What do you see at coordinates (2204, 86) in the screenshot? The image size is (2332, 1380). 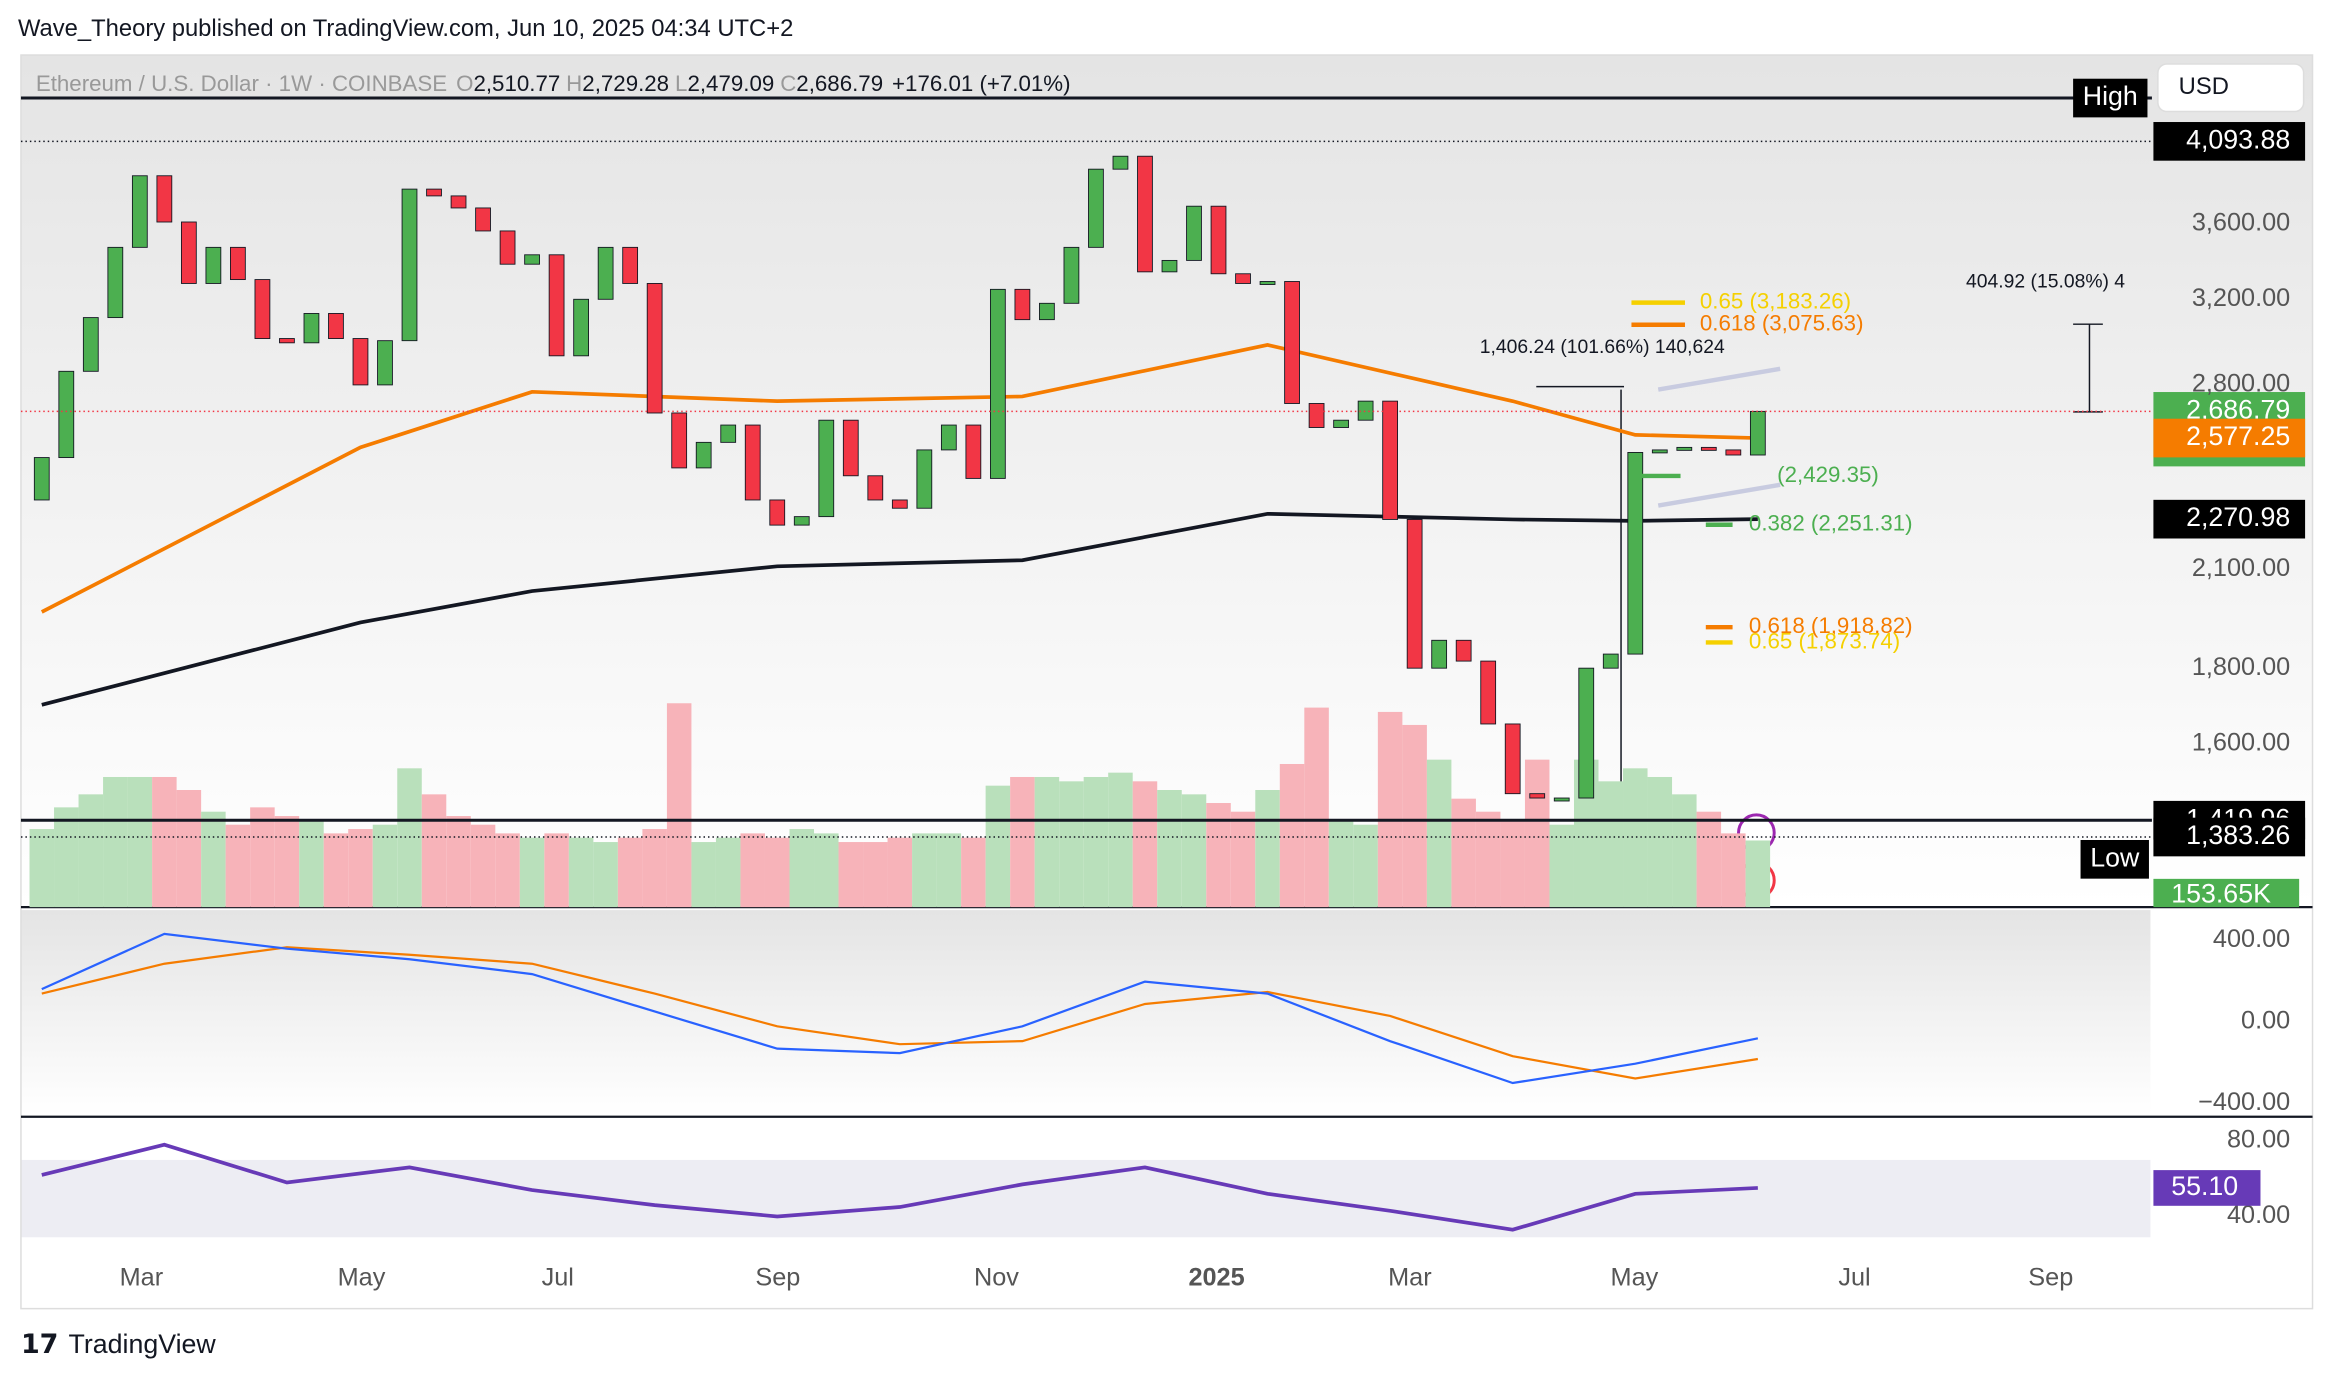 I see `currency-label: USD` at bounding box center [2204, 86].